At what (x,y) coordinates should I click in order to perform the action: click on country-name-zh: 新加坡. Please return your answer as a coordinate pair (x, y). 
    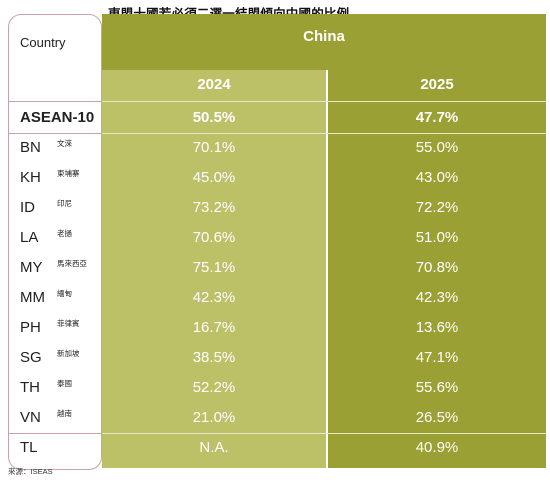
    Looking at the image, I should click on (68, 353).